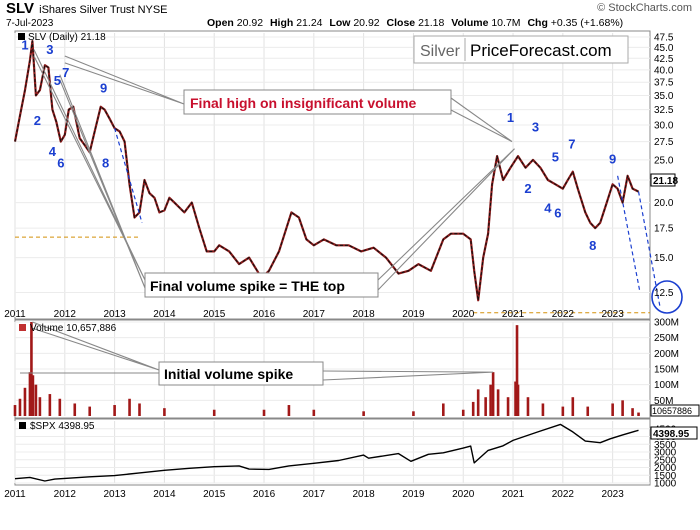  I want to click on x-tick-label-bottom: 2016, so click(264, 494).